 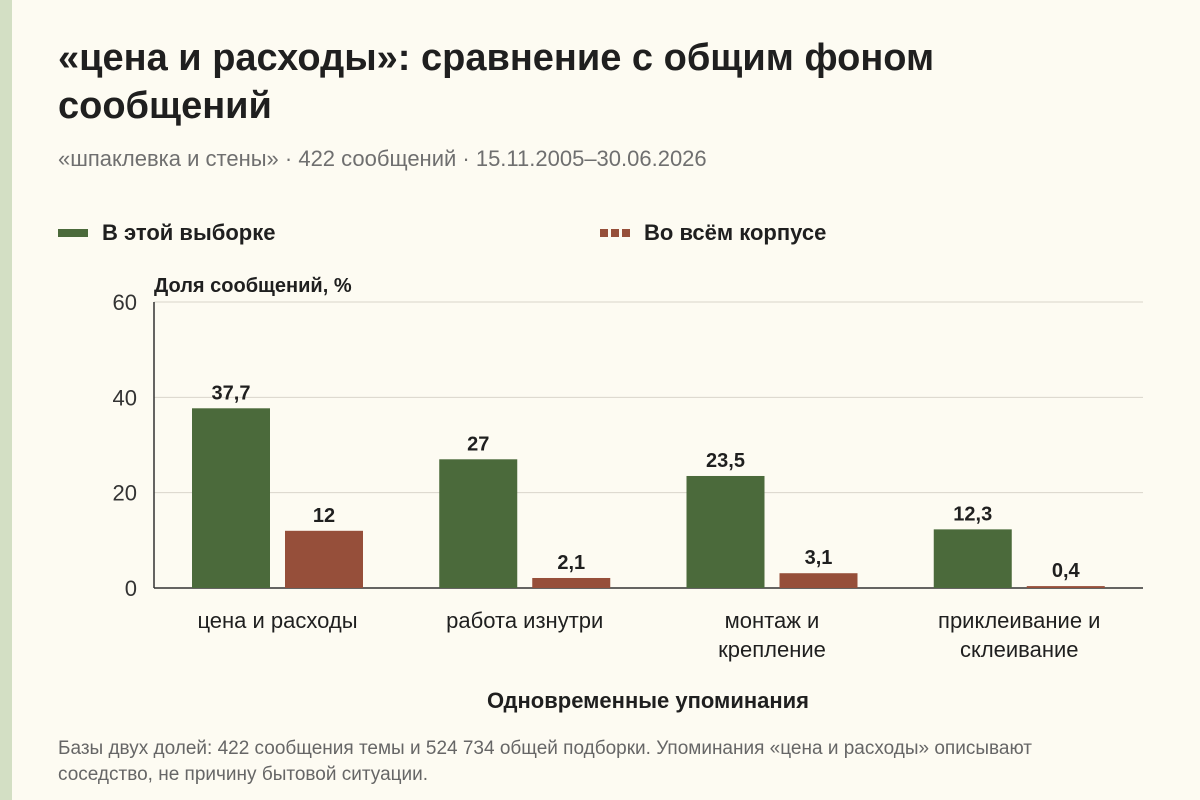 I want to click on data-label: 12, so click(x=324, y=516).